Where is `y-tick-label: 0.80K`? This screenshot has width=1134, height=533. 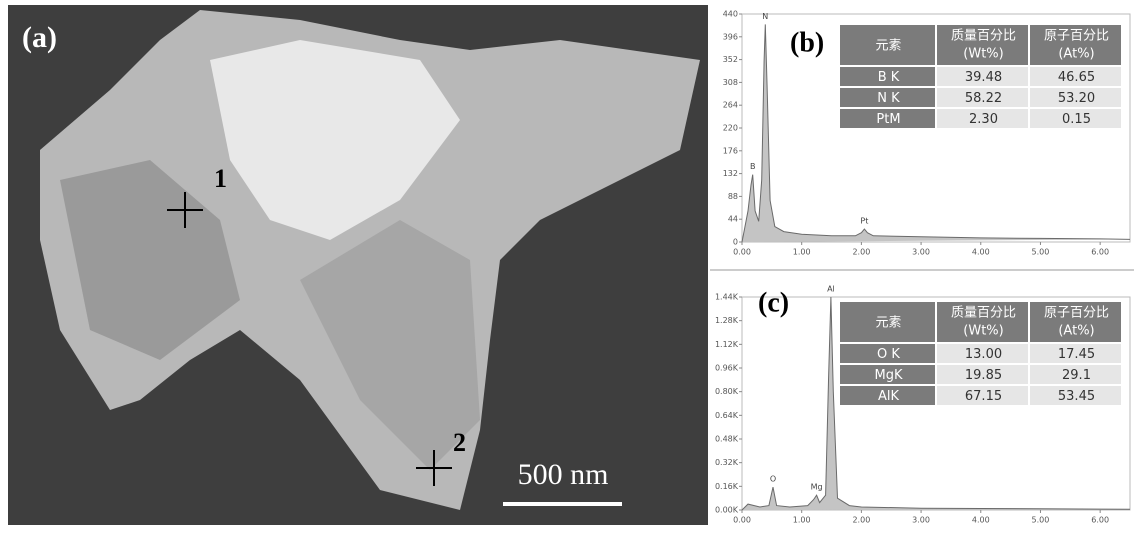 y-tick-label: 0.80K is located at coordinates (727, 391).